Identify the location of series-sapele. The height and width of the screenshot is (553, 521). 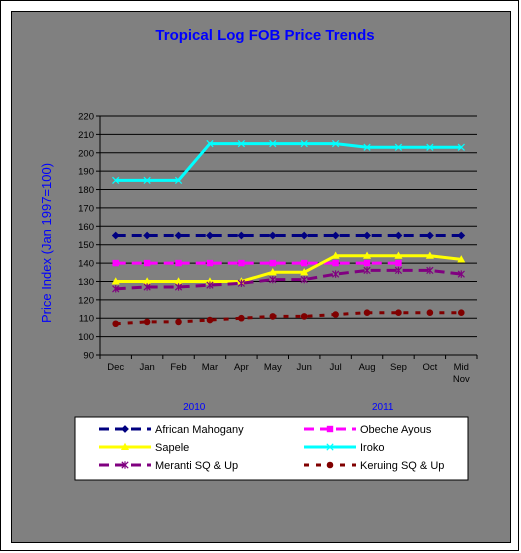
(288, 268).